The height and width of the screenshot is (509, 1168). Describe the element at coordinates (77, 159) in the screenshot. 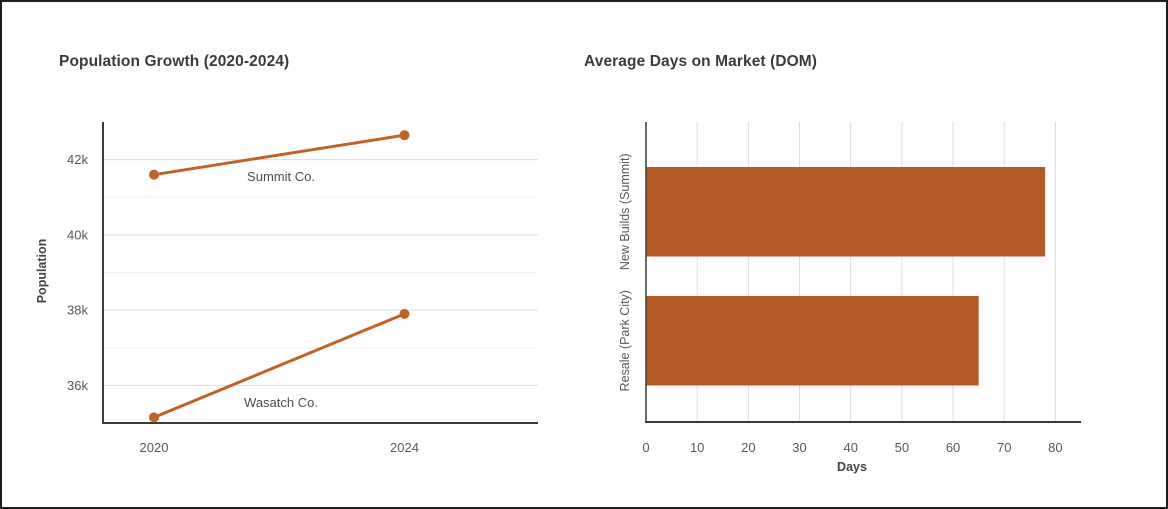

I see `y-tick-label: 42k` at that location.